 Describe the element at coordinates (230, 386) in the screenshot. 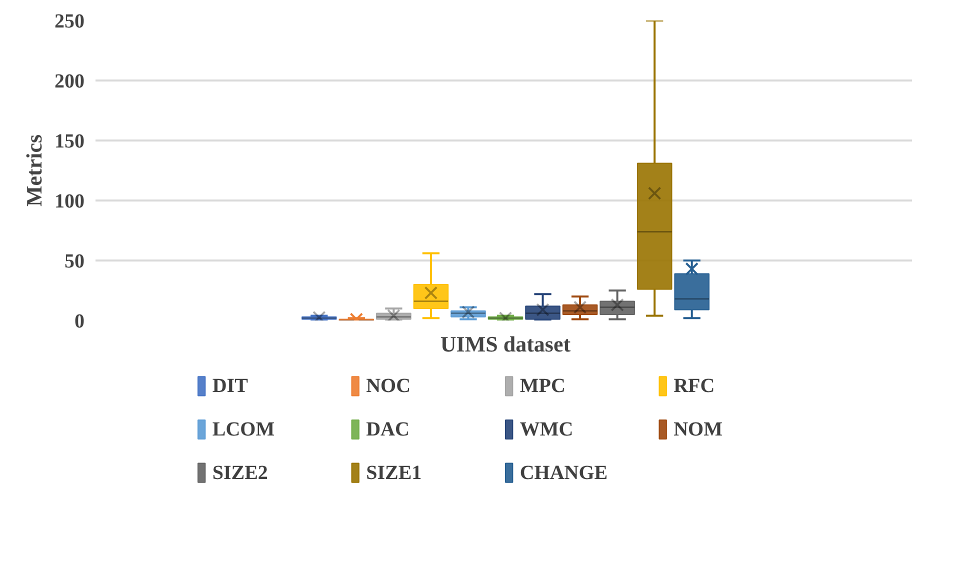

I see `legend-label: DIT` at that location.